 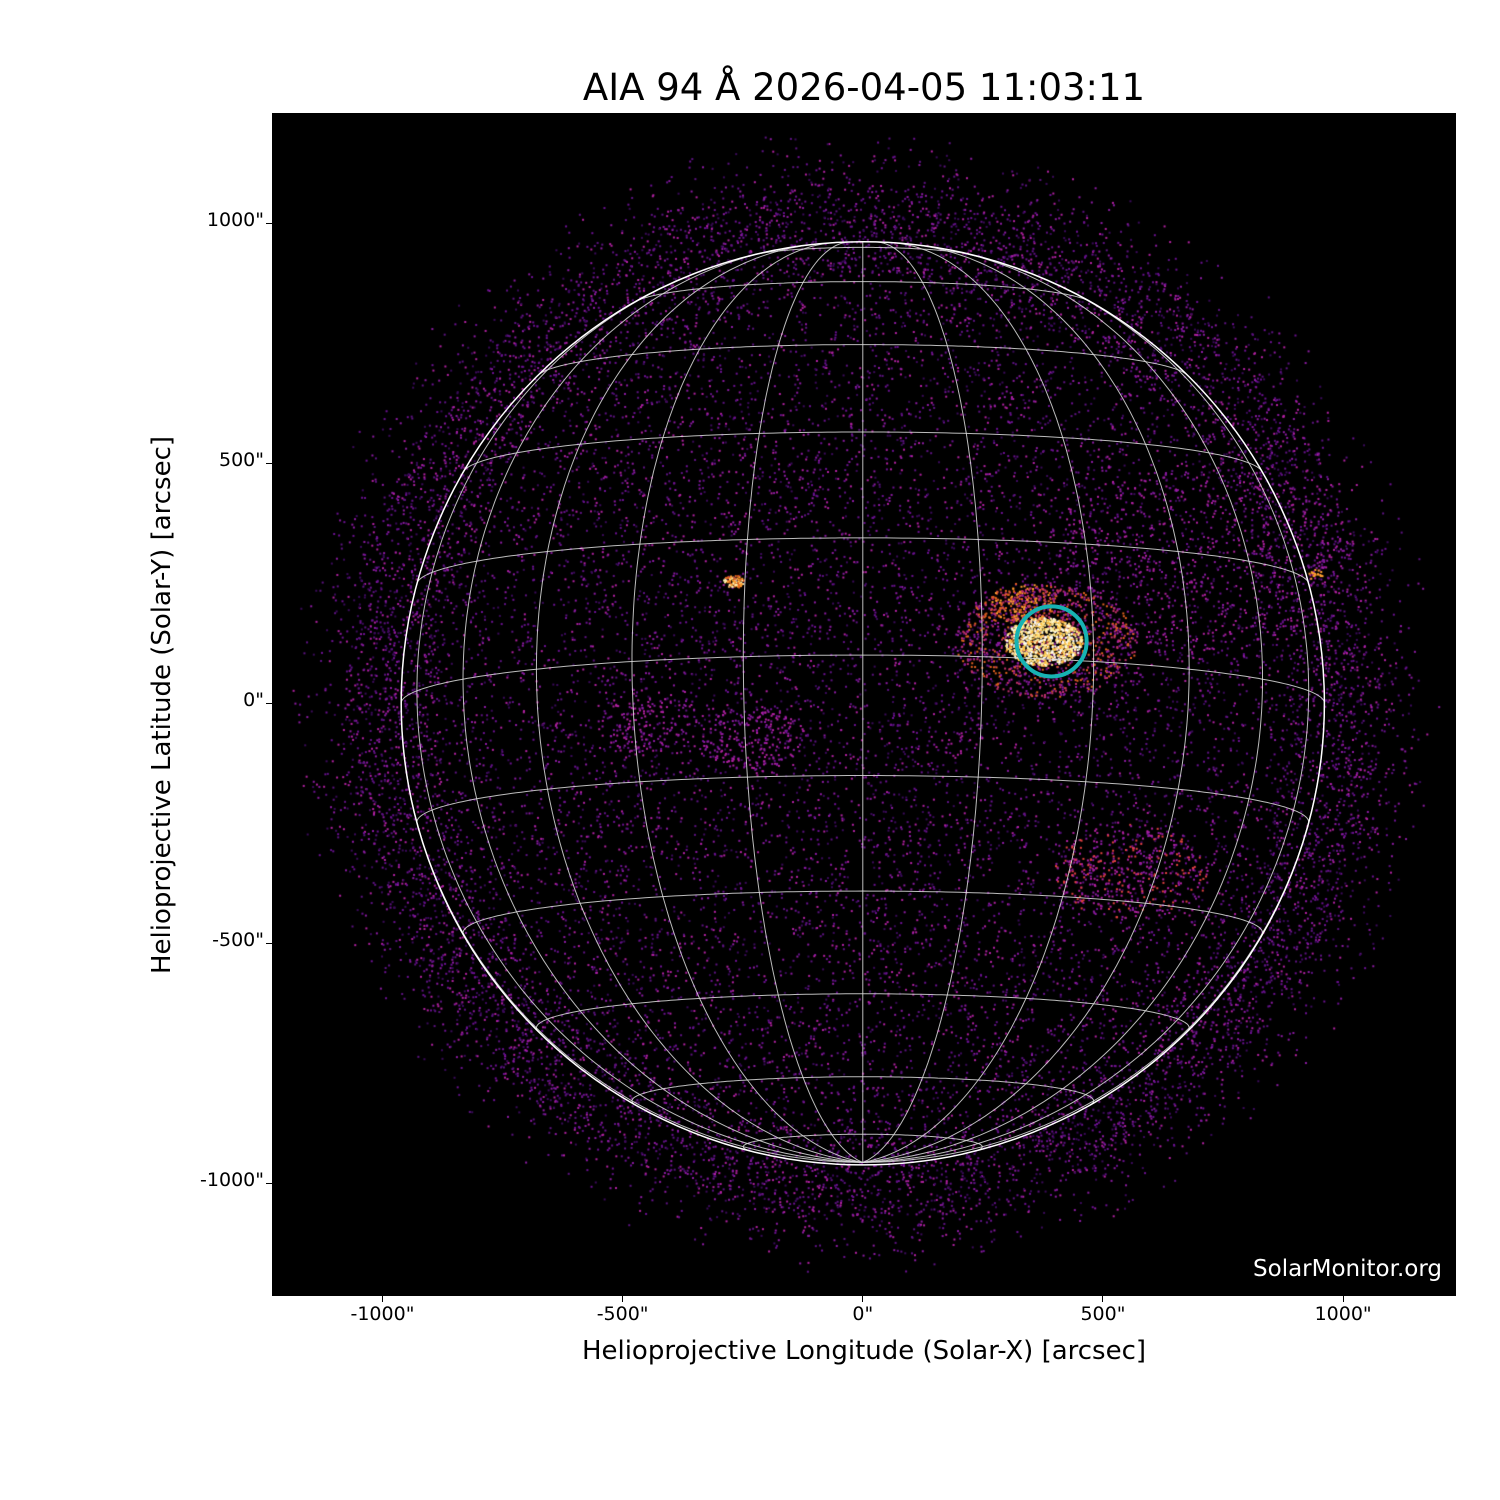 I want to click on x-tick-label: -500", so click(x=622, y=1314).